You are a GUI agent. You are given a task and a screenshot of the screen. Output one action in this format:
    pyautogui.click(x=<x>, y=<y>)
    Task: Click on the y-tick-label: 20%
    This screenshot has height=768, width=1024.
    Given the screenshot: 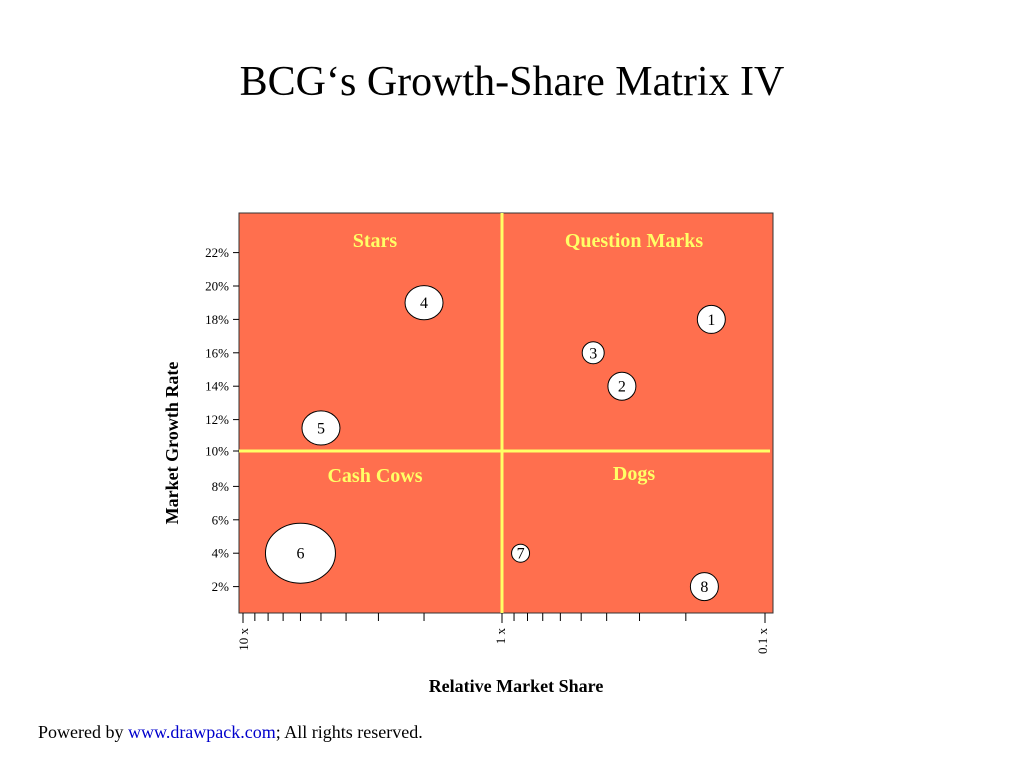 What is the action you would take?
    pyautogui.click(x=217, y=286)
    